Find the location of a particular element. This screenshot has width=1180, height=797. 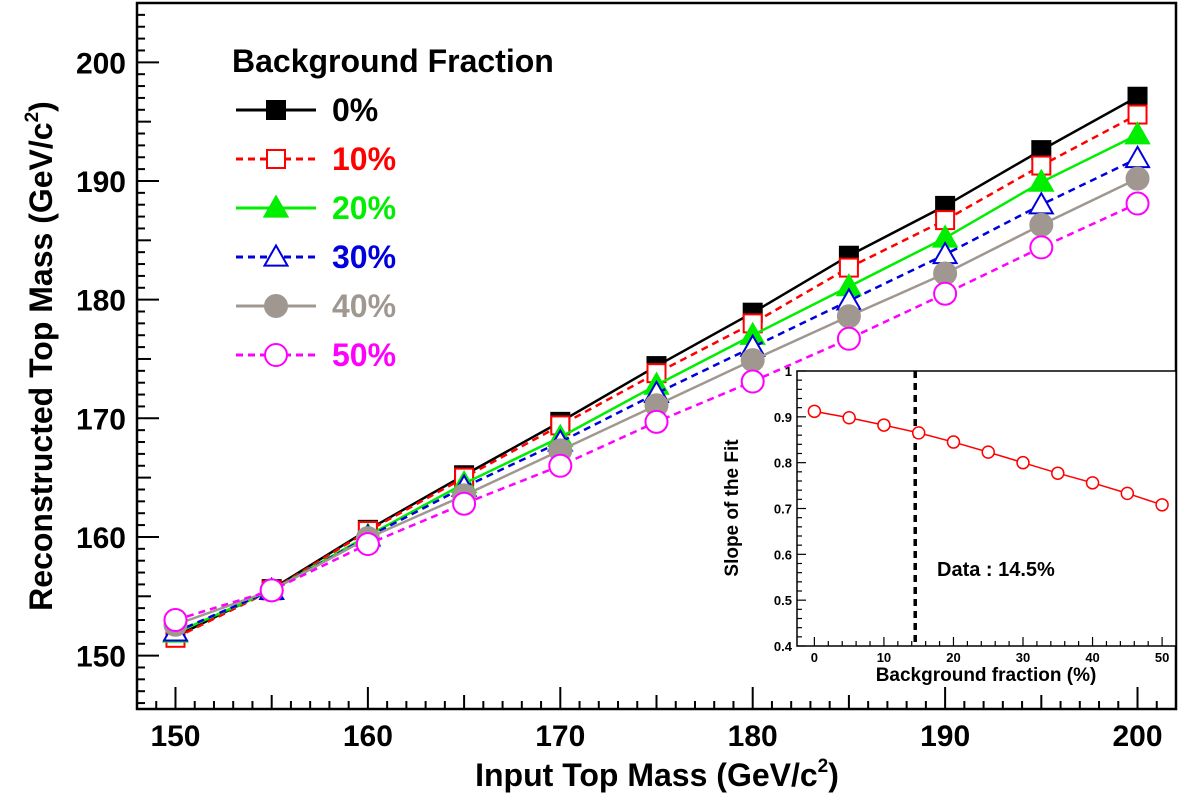

inset-x-tick-label: 50 is located at coordinates (1162, 657).